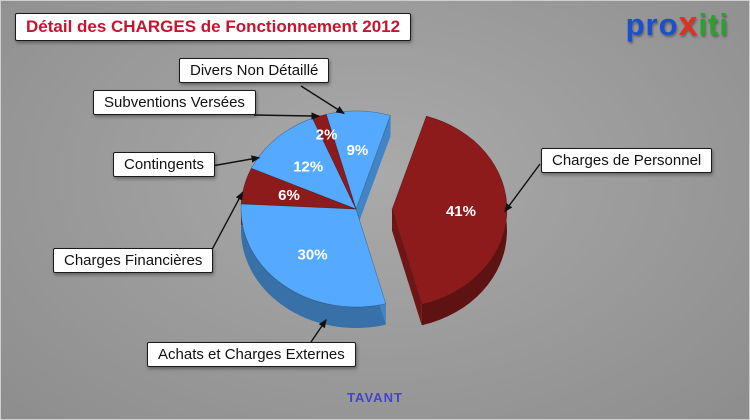 This screenshot has height=420, width=750. What do you see at coordinates (358, 150) in the screenshot?
I see `pie-value-label-0: 9%` at bounding box center [358, 150].